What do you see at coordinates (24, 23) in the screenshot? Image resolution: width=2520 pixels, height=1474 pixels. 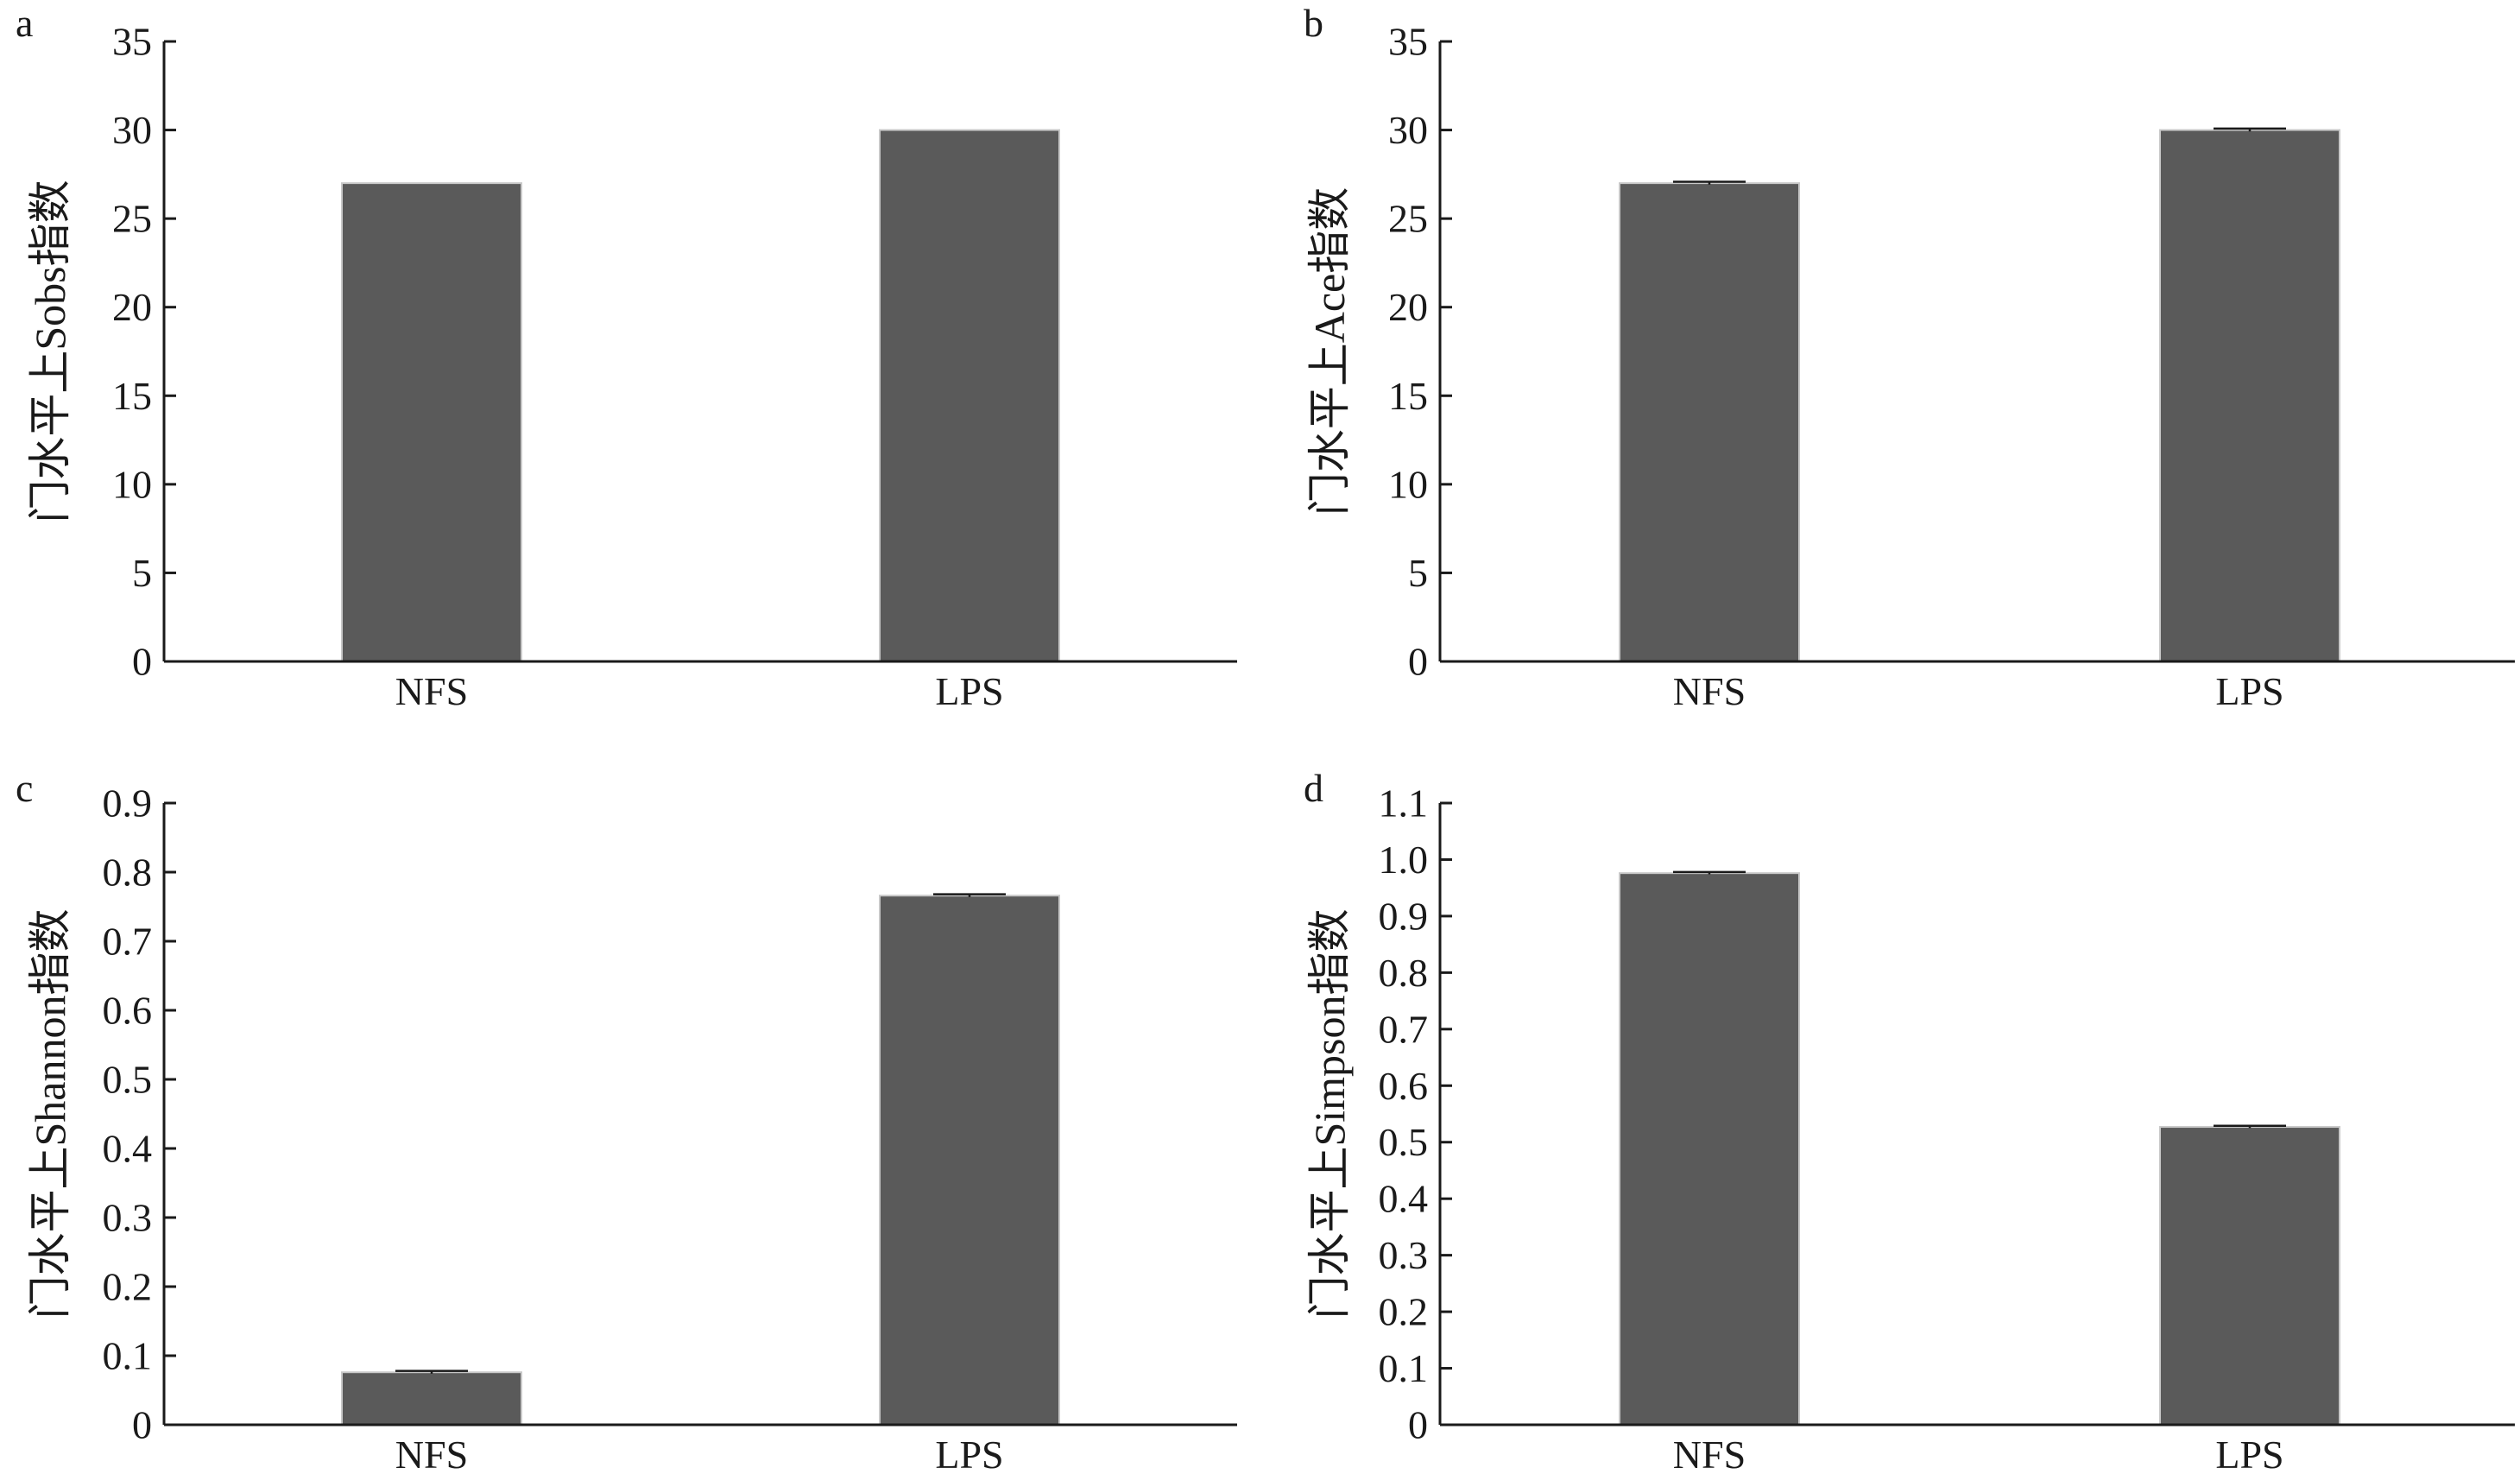 I see `panel-letter: a` at bounding box center [24, 23].